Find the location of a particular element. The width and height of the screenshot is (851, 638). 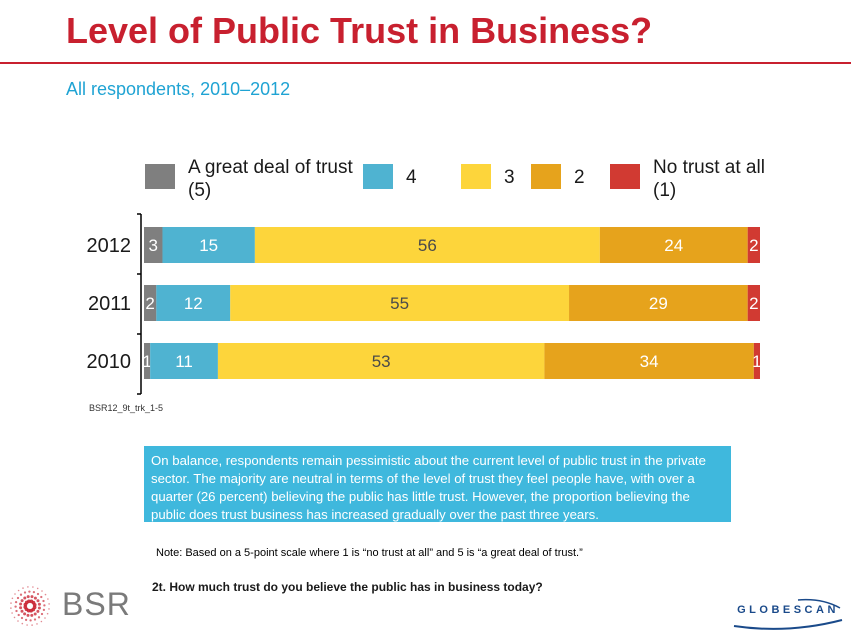

bar-value-label: 34 is located at coordinates (649, 361).